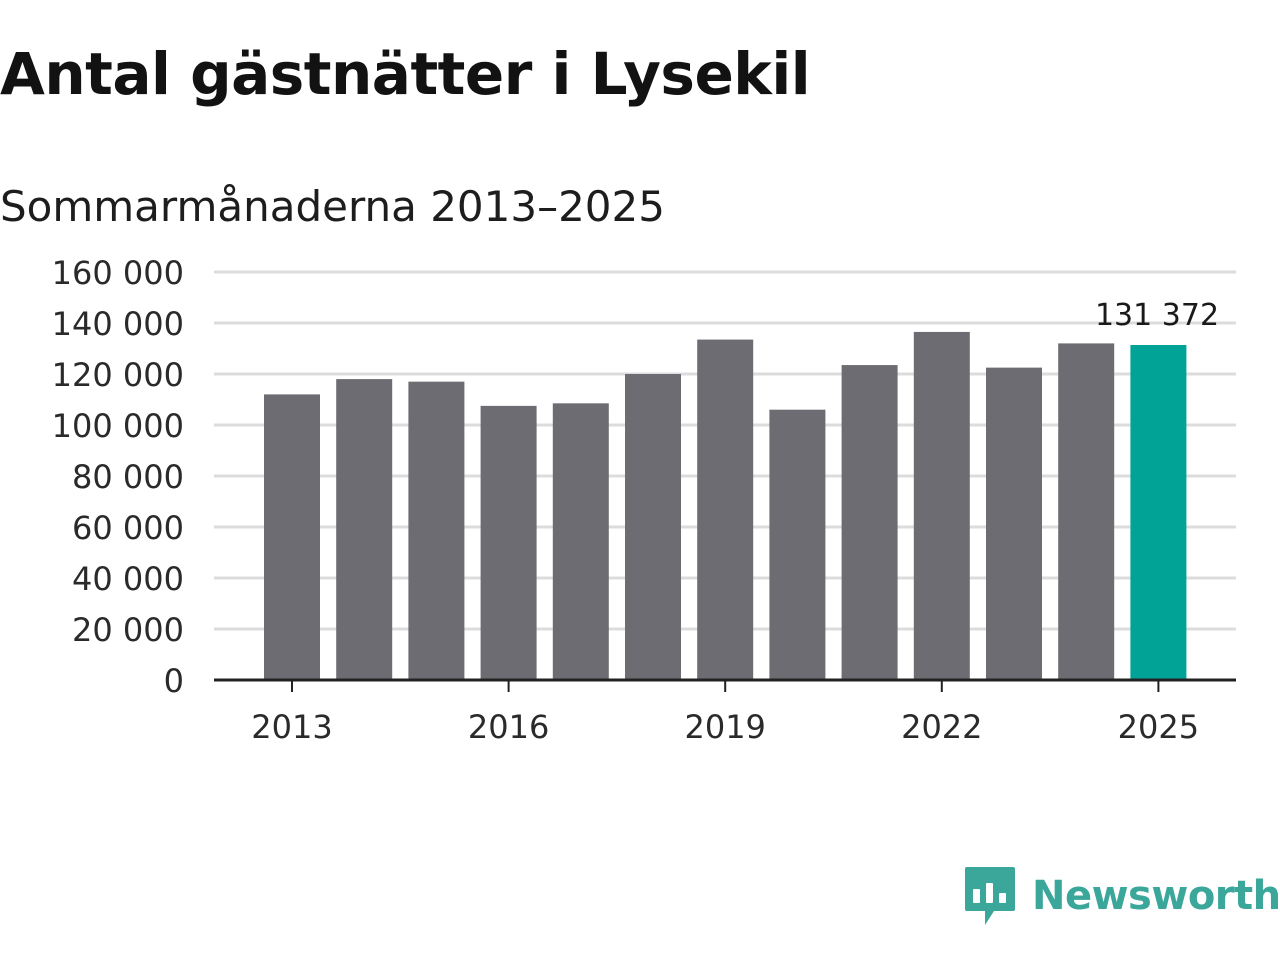  Describe the element at coordinates (725, 509) in the screenshot. I see `bar-2019` at that location.